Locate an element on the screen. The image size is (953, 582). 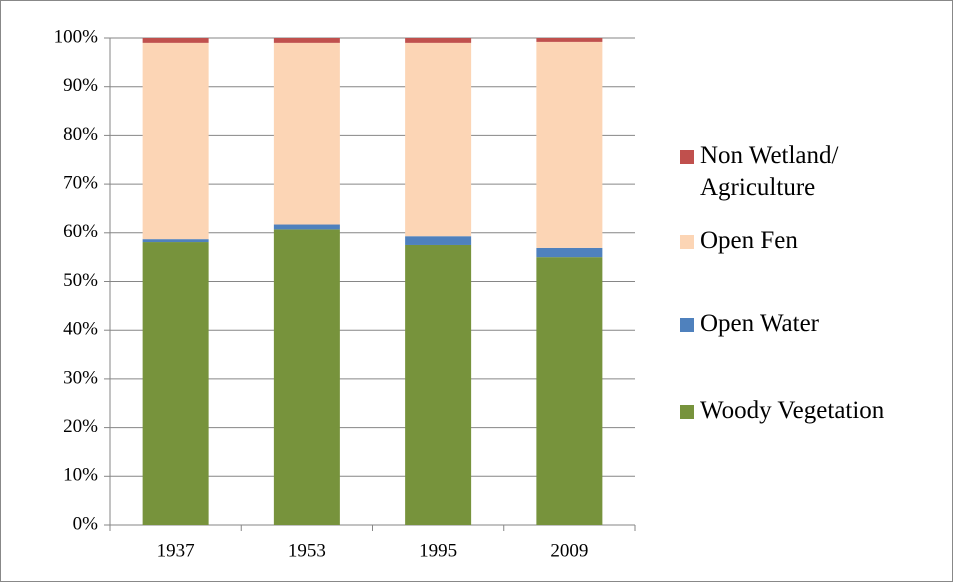
y-tick-label: 70% is located at coordinates (80, 182).